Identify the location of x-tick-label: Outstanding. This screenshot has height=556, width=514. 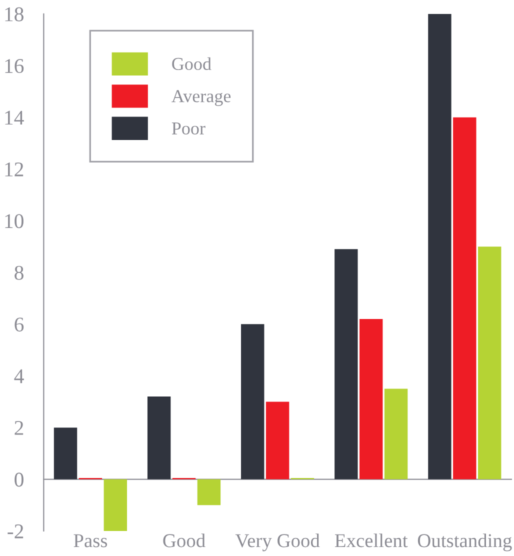
(465, 543).